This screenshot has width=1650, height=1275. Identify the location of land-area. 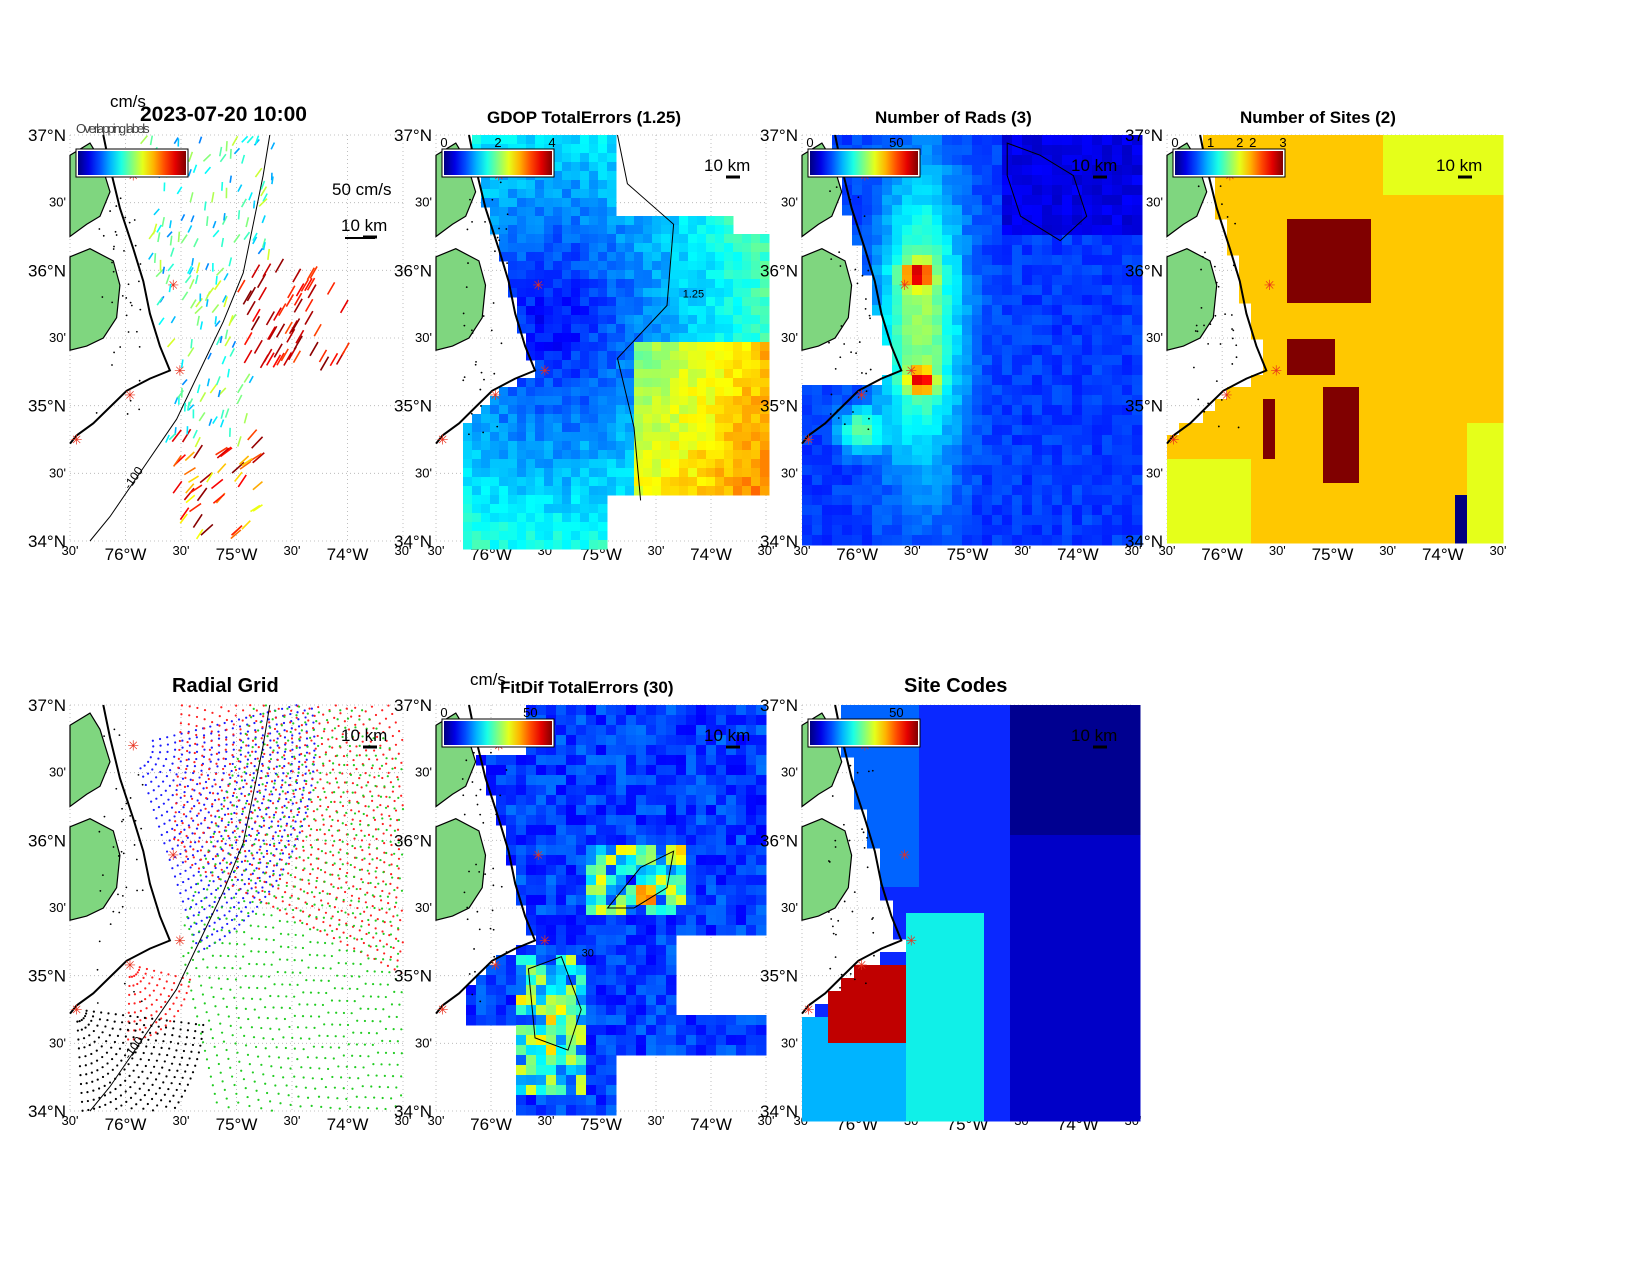
(827, 299).